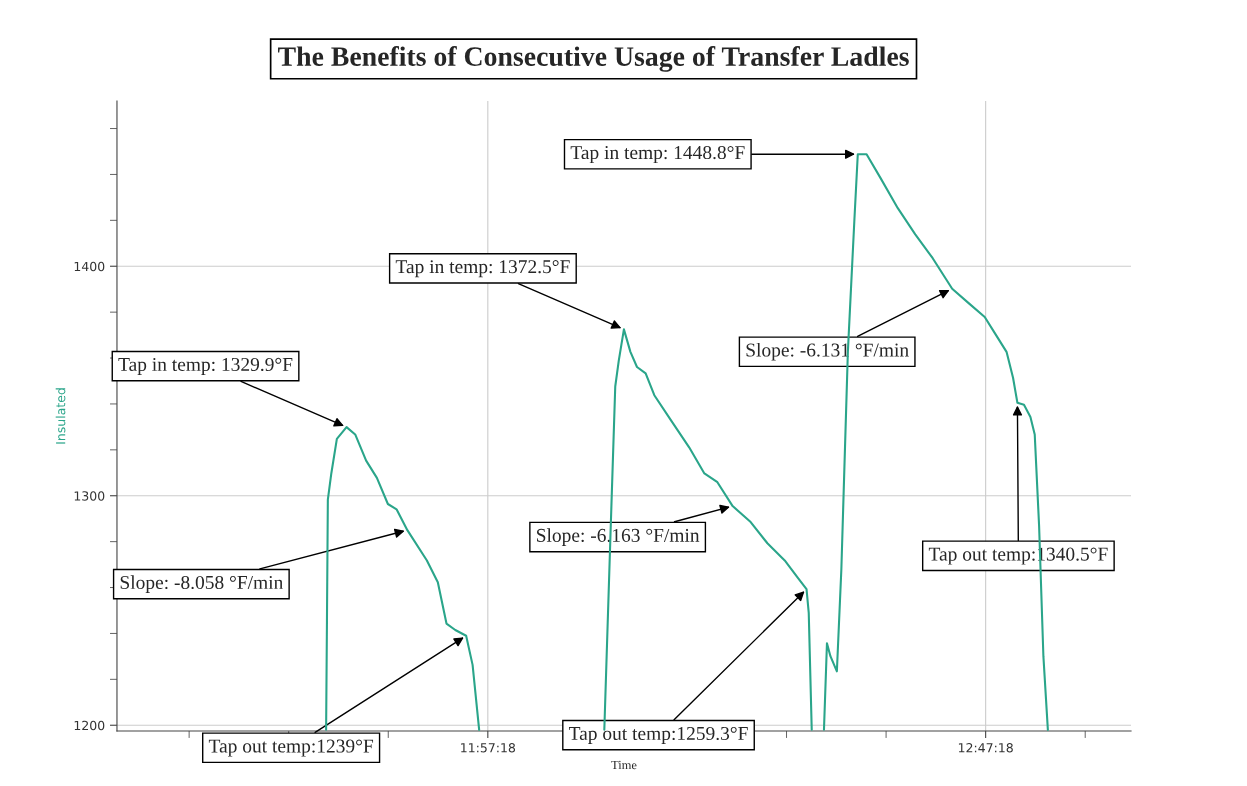 The image size is (1247, 786). Describe the element at coordinates (89, 496) in the screenshot. I see `y-tick-label: 1300` at that location.